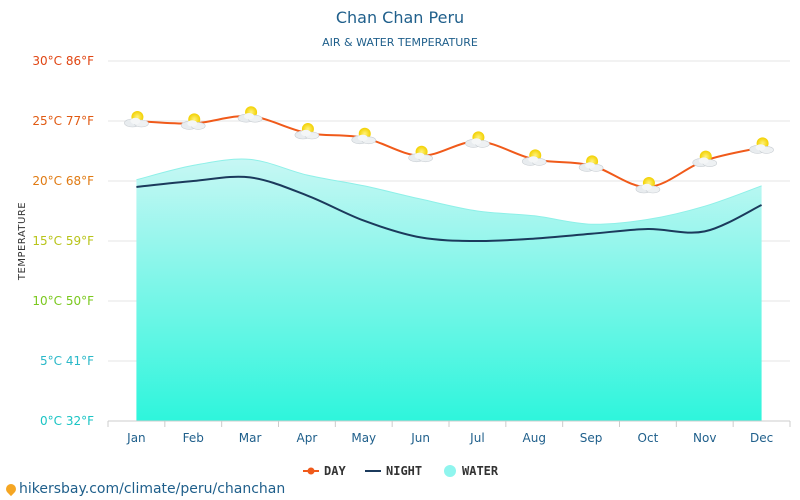 The width and height of the screenshot is (800, 500). I want to click on footer-link: hikersbay.com/climate/peru/chanchan, so click(144, 489).